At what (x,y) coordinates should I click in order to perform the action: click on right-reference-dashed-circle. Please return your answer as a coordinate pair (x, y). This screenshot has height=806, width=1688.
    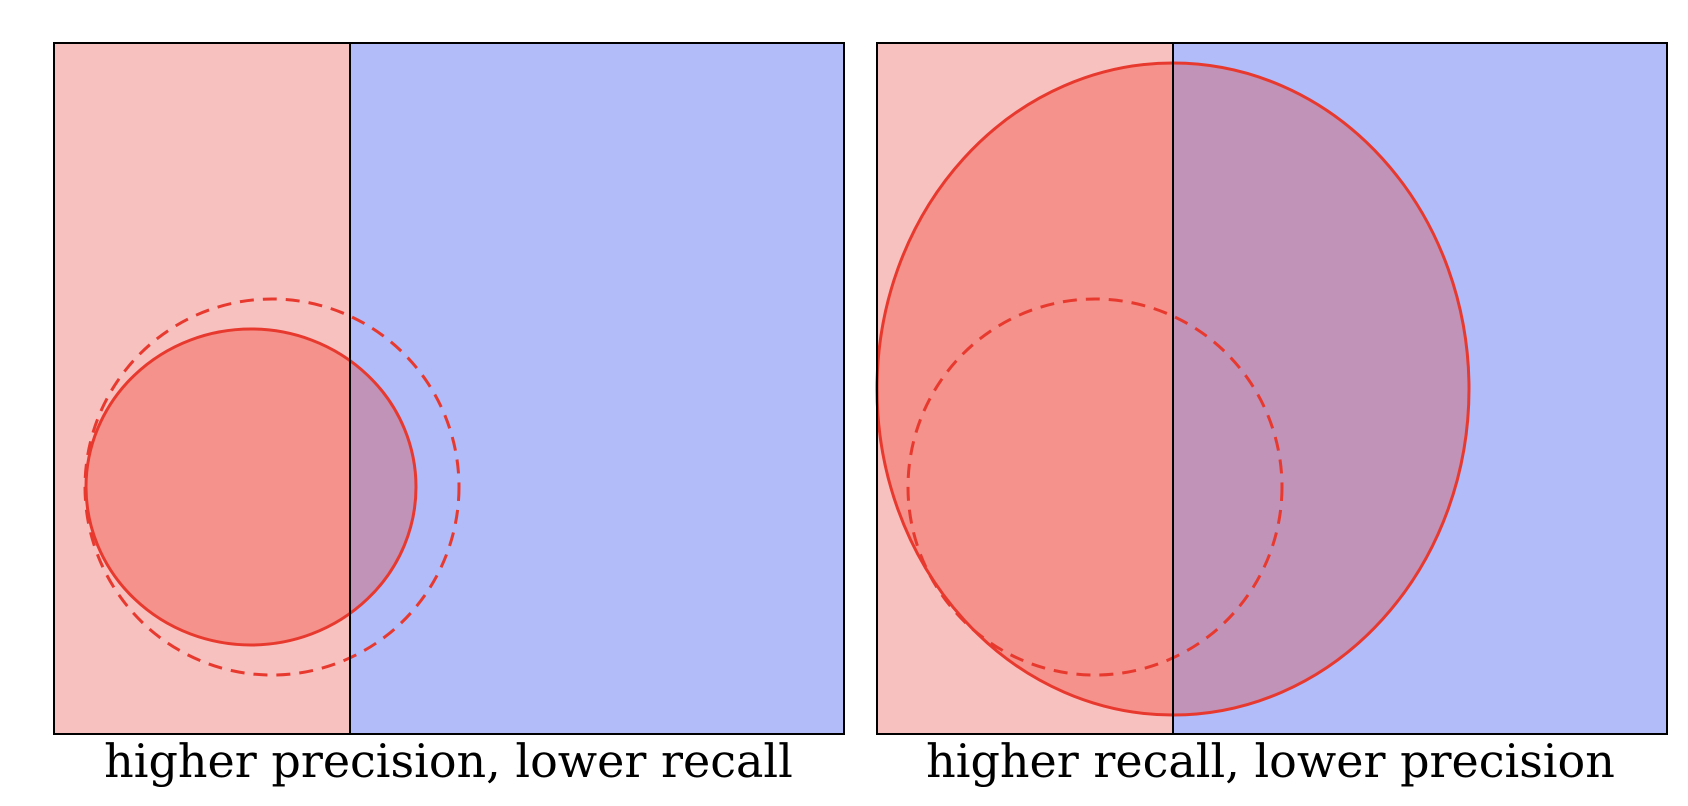
    Looking at the image, I should click on (1095, 487).